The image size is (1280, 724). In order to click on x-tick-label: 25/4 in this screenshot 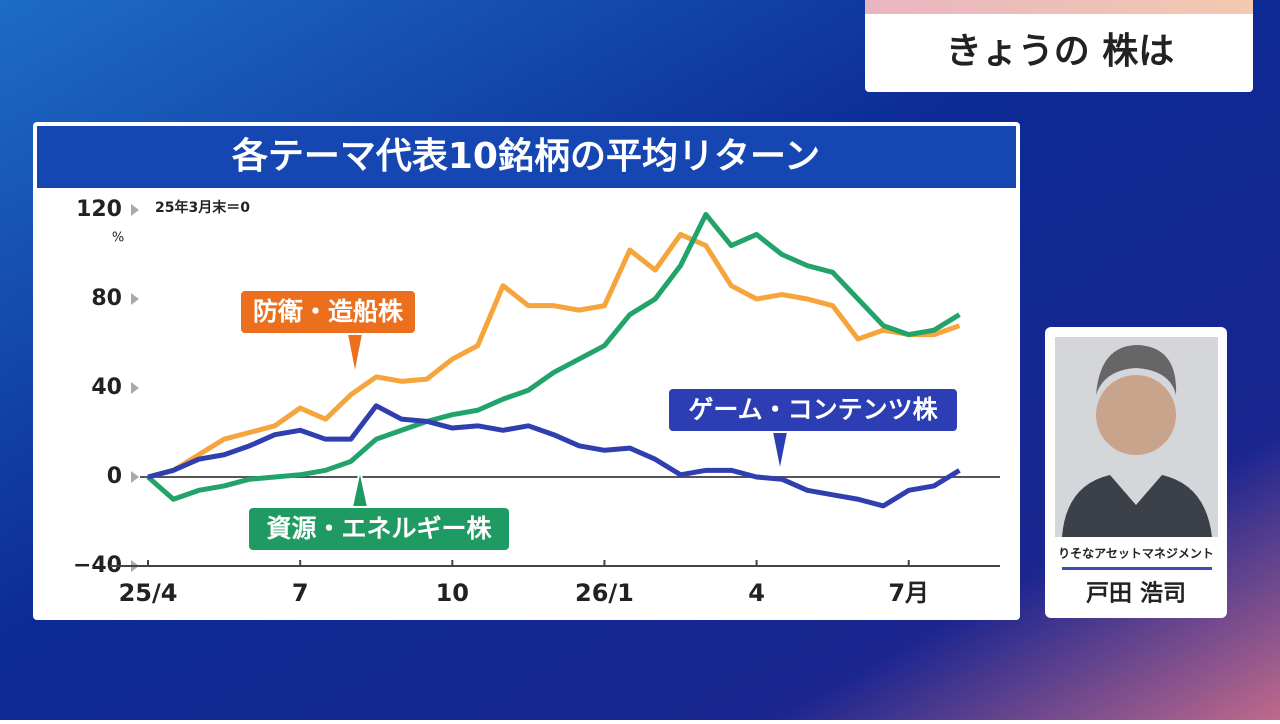, I will do `click(148, 593)`.